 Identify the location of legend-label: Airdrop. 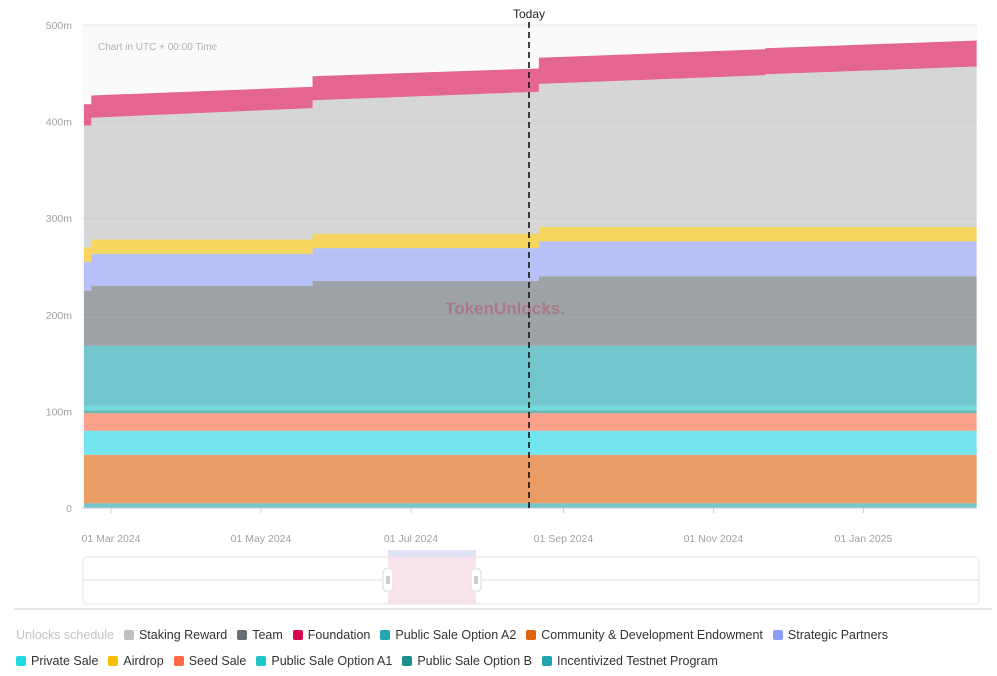
(143, 661).